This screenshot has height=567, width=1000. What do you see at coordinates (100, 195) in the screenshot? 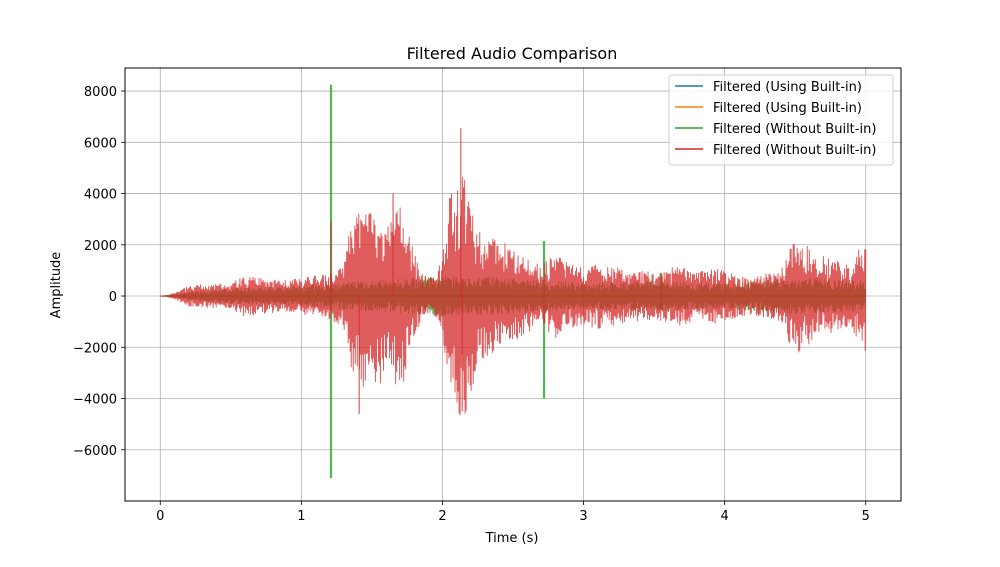
I see `y-tick-label: 4000` at bounding box center [100, 195].